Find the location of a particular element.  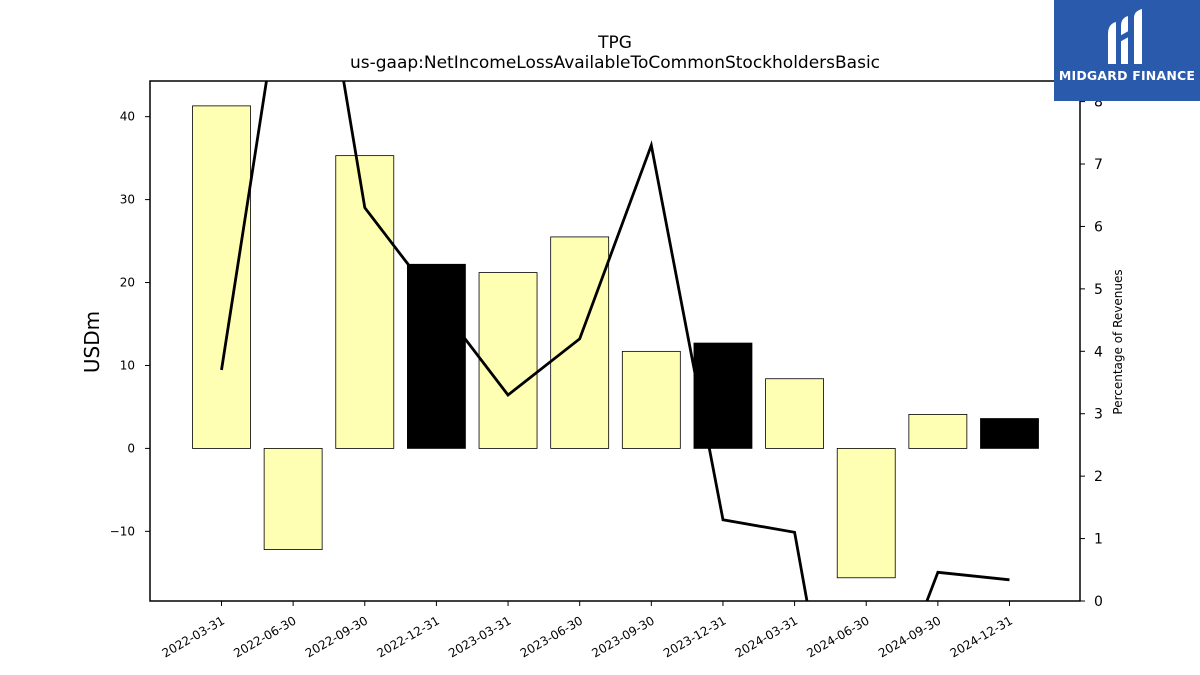

y-tick-label: 20 is located at coordinates (127, 283).